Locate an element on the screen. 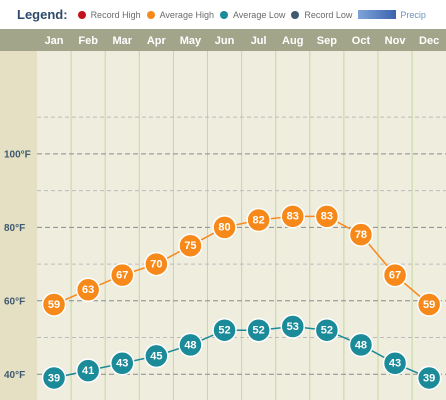  average-high-point: 75 is located at coordinates (190, 245).